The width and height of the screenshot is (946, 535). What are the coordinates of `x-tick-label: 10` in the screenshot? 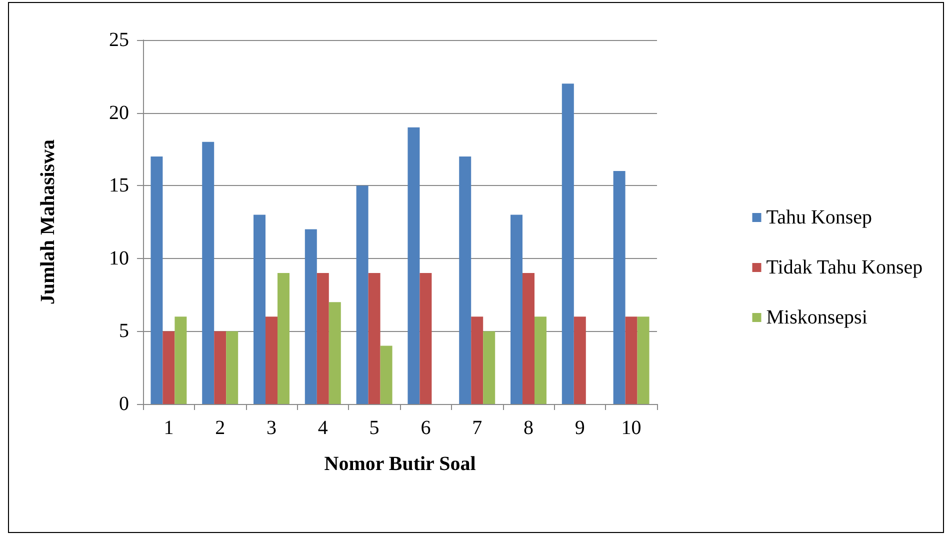 It's located at (631, 428).